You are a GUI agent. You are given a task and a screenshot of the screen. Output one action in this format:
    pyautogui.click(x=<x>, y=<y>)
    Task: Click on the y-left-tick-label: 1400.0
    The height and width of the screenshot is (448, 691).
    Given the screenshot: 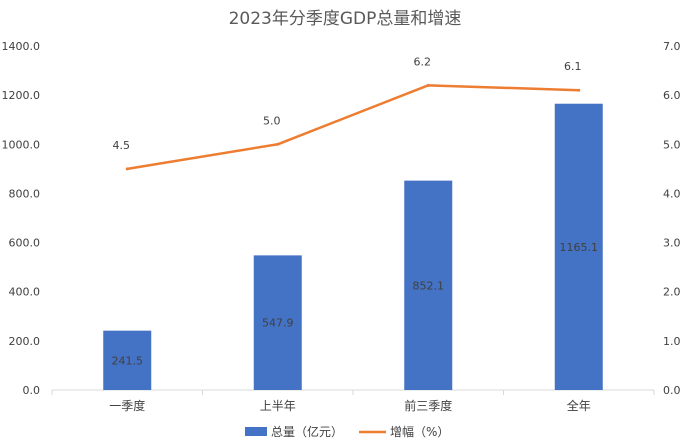 What is the action you would take?
    pyautogui.click(x=21, y=46)
    